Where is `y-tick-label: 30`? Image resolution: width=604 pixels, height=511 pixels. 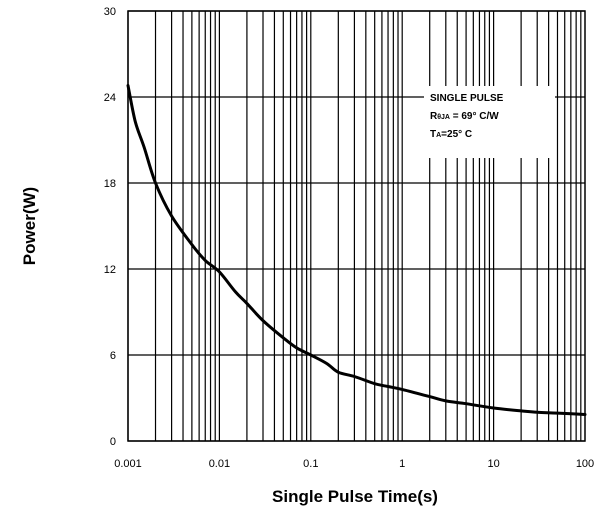
y-tick-label: 30 is located at coordinates (110, 12).